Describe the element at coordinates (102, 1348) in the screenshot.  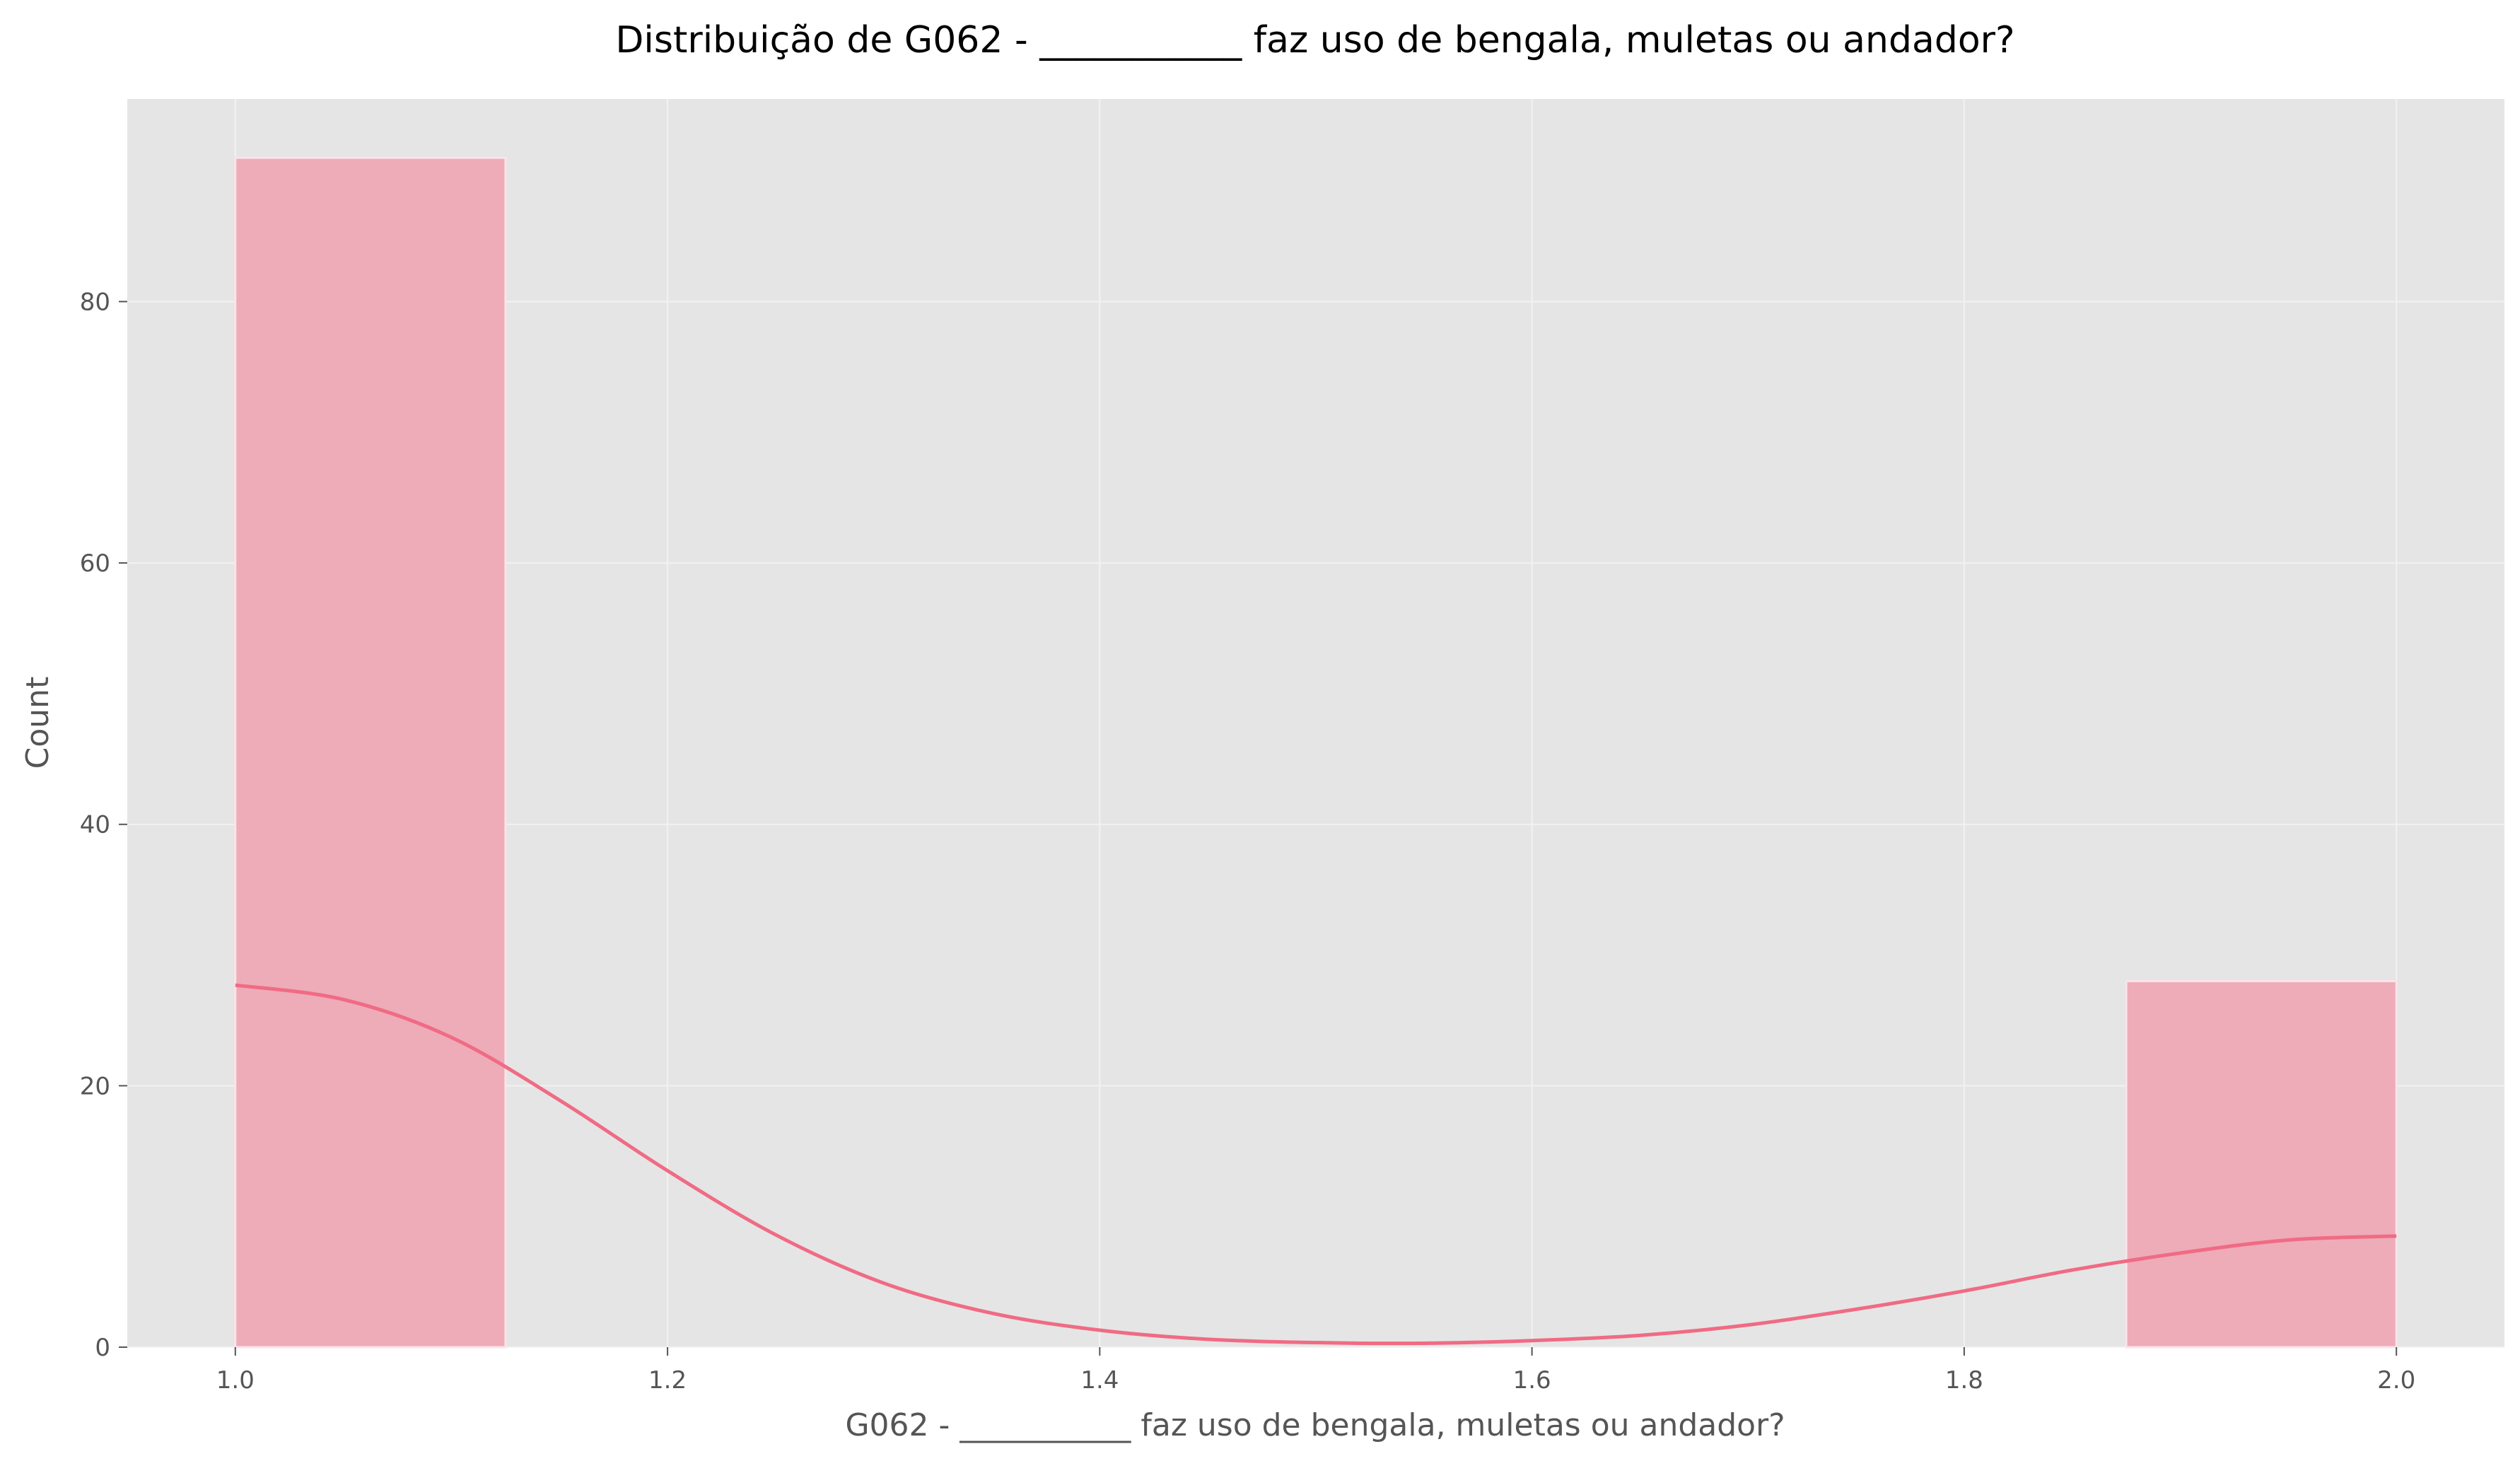
I see `y-tick-label: 0` at that location.